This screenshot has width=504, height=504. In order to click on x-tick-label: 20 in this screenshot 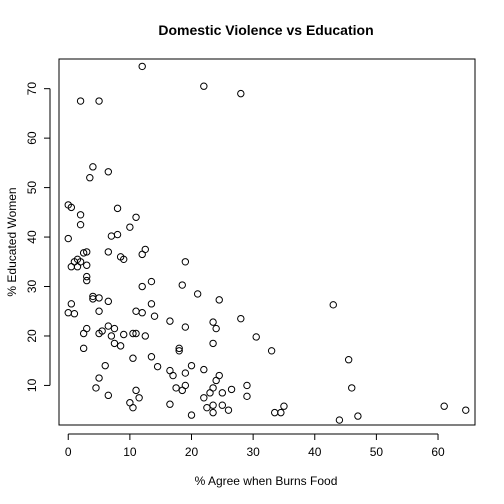, I will do `click(192, 452)`.